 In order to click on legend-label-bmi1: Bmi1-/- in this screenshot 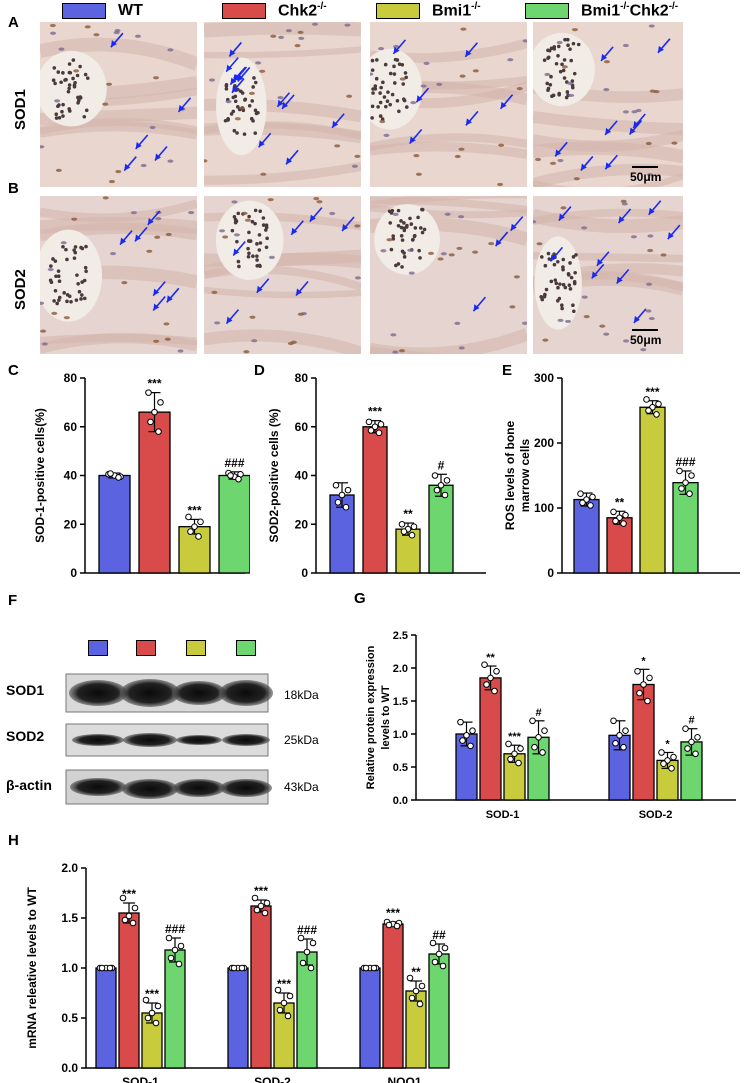, I will do `click(456, 10)`.